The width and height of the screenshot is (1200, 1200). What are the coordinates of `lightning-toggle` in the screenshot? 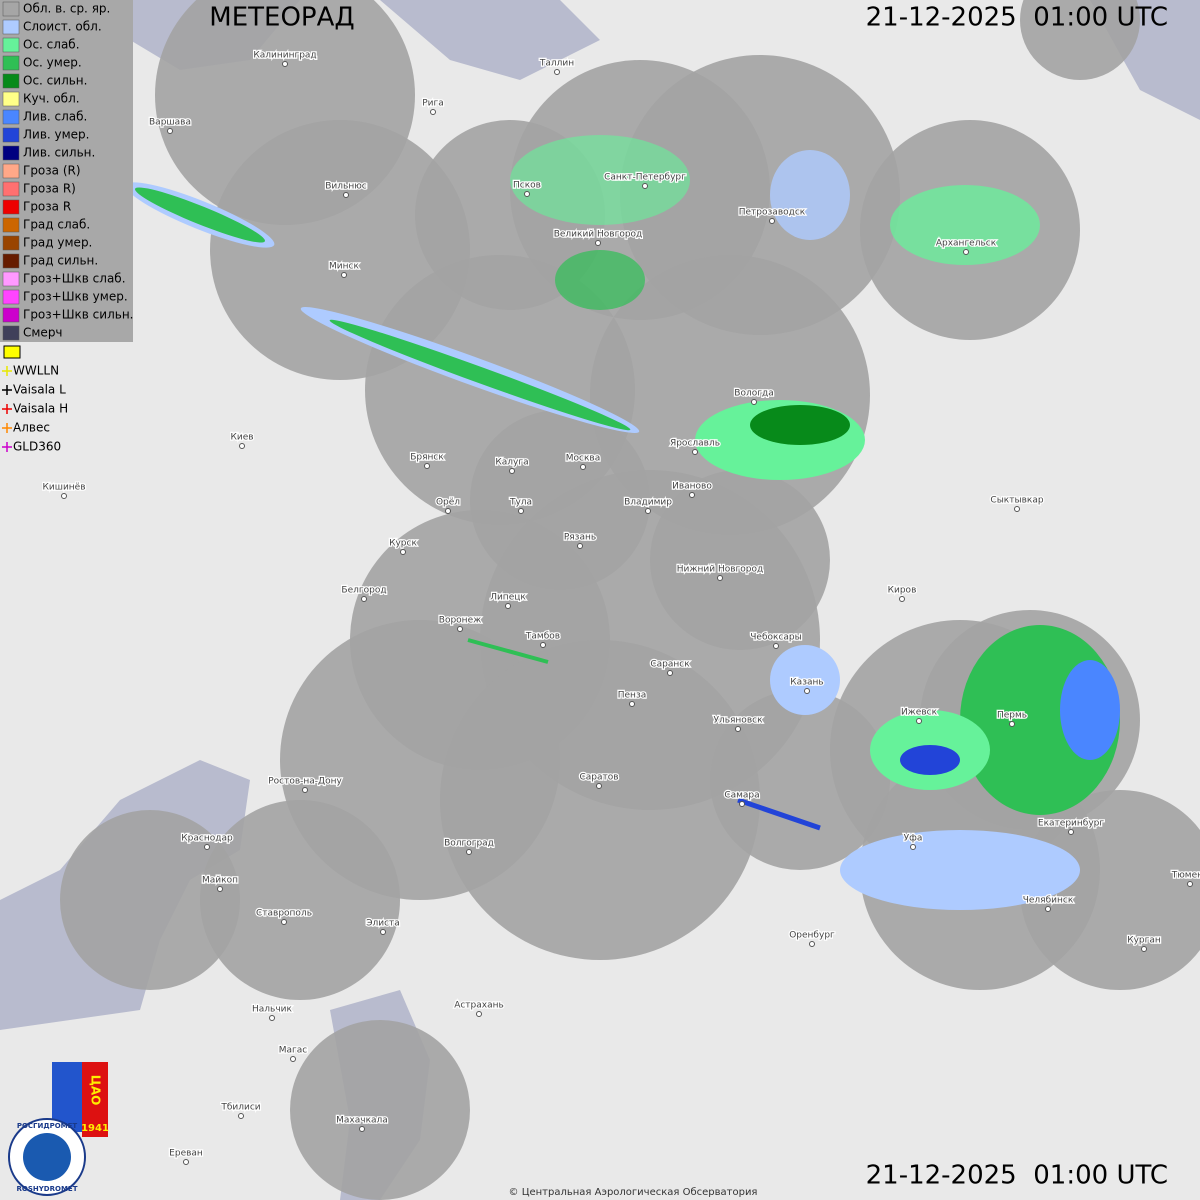 It's located at (12, 352).